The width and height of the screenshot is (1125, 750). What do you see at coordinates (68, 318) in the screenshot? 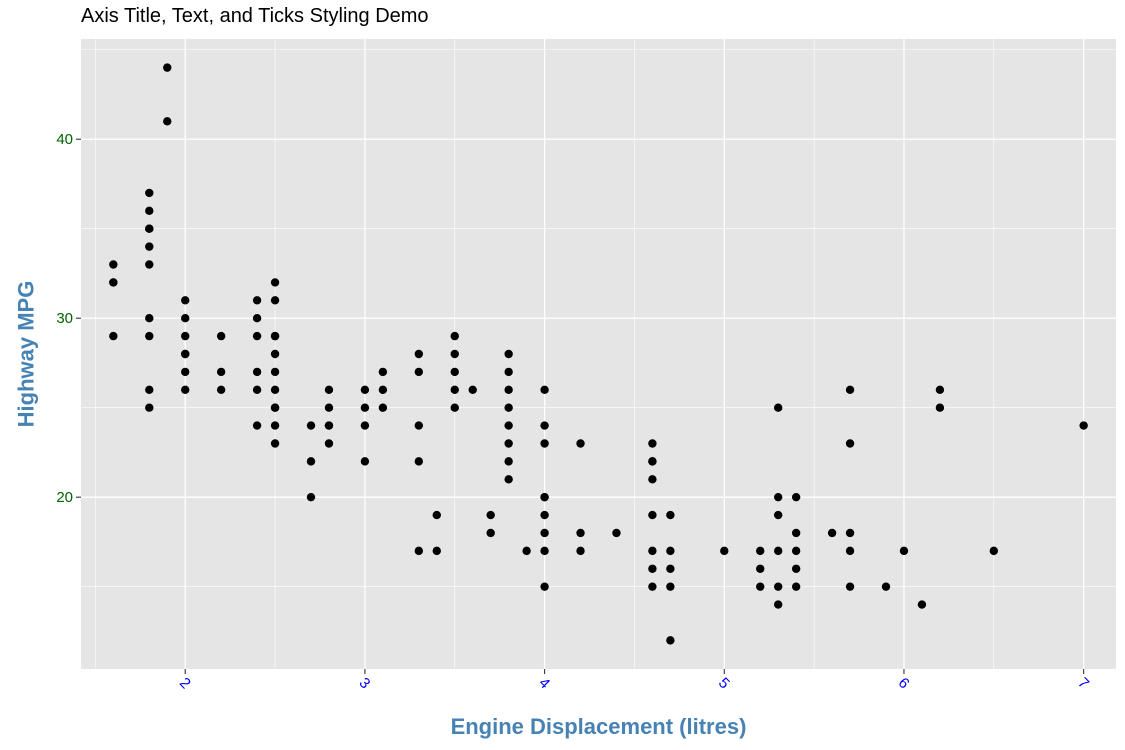
I see `y-axis: 20 30 40` at bounding box center [68, 318].